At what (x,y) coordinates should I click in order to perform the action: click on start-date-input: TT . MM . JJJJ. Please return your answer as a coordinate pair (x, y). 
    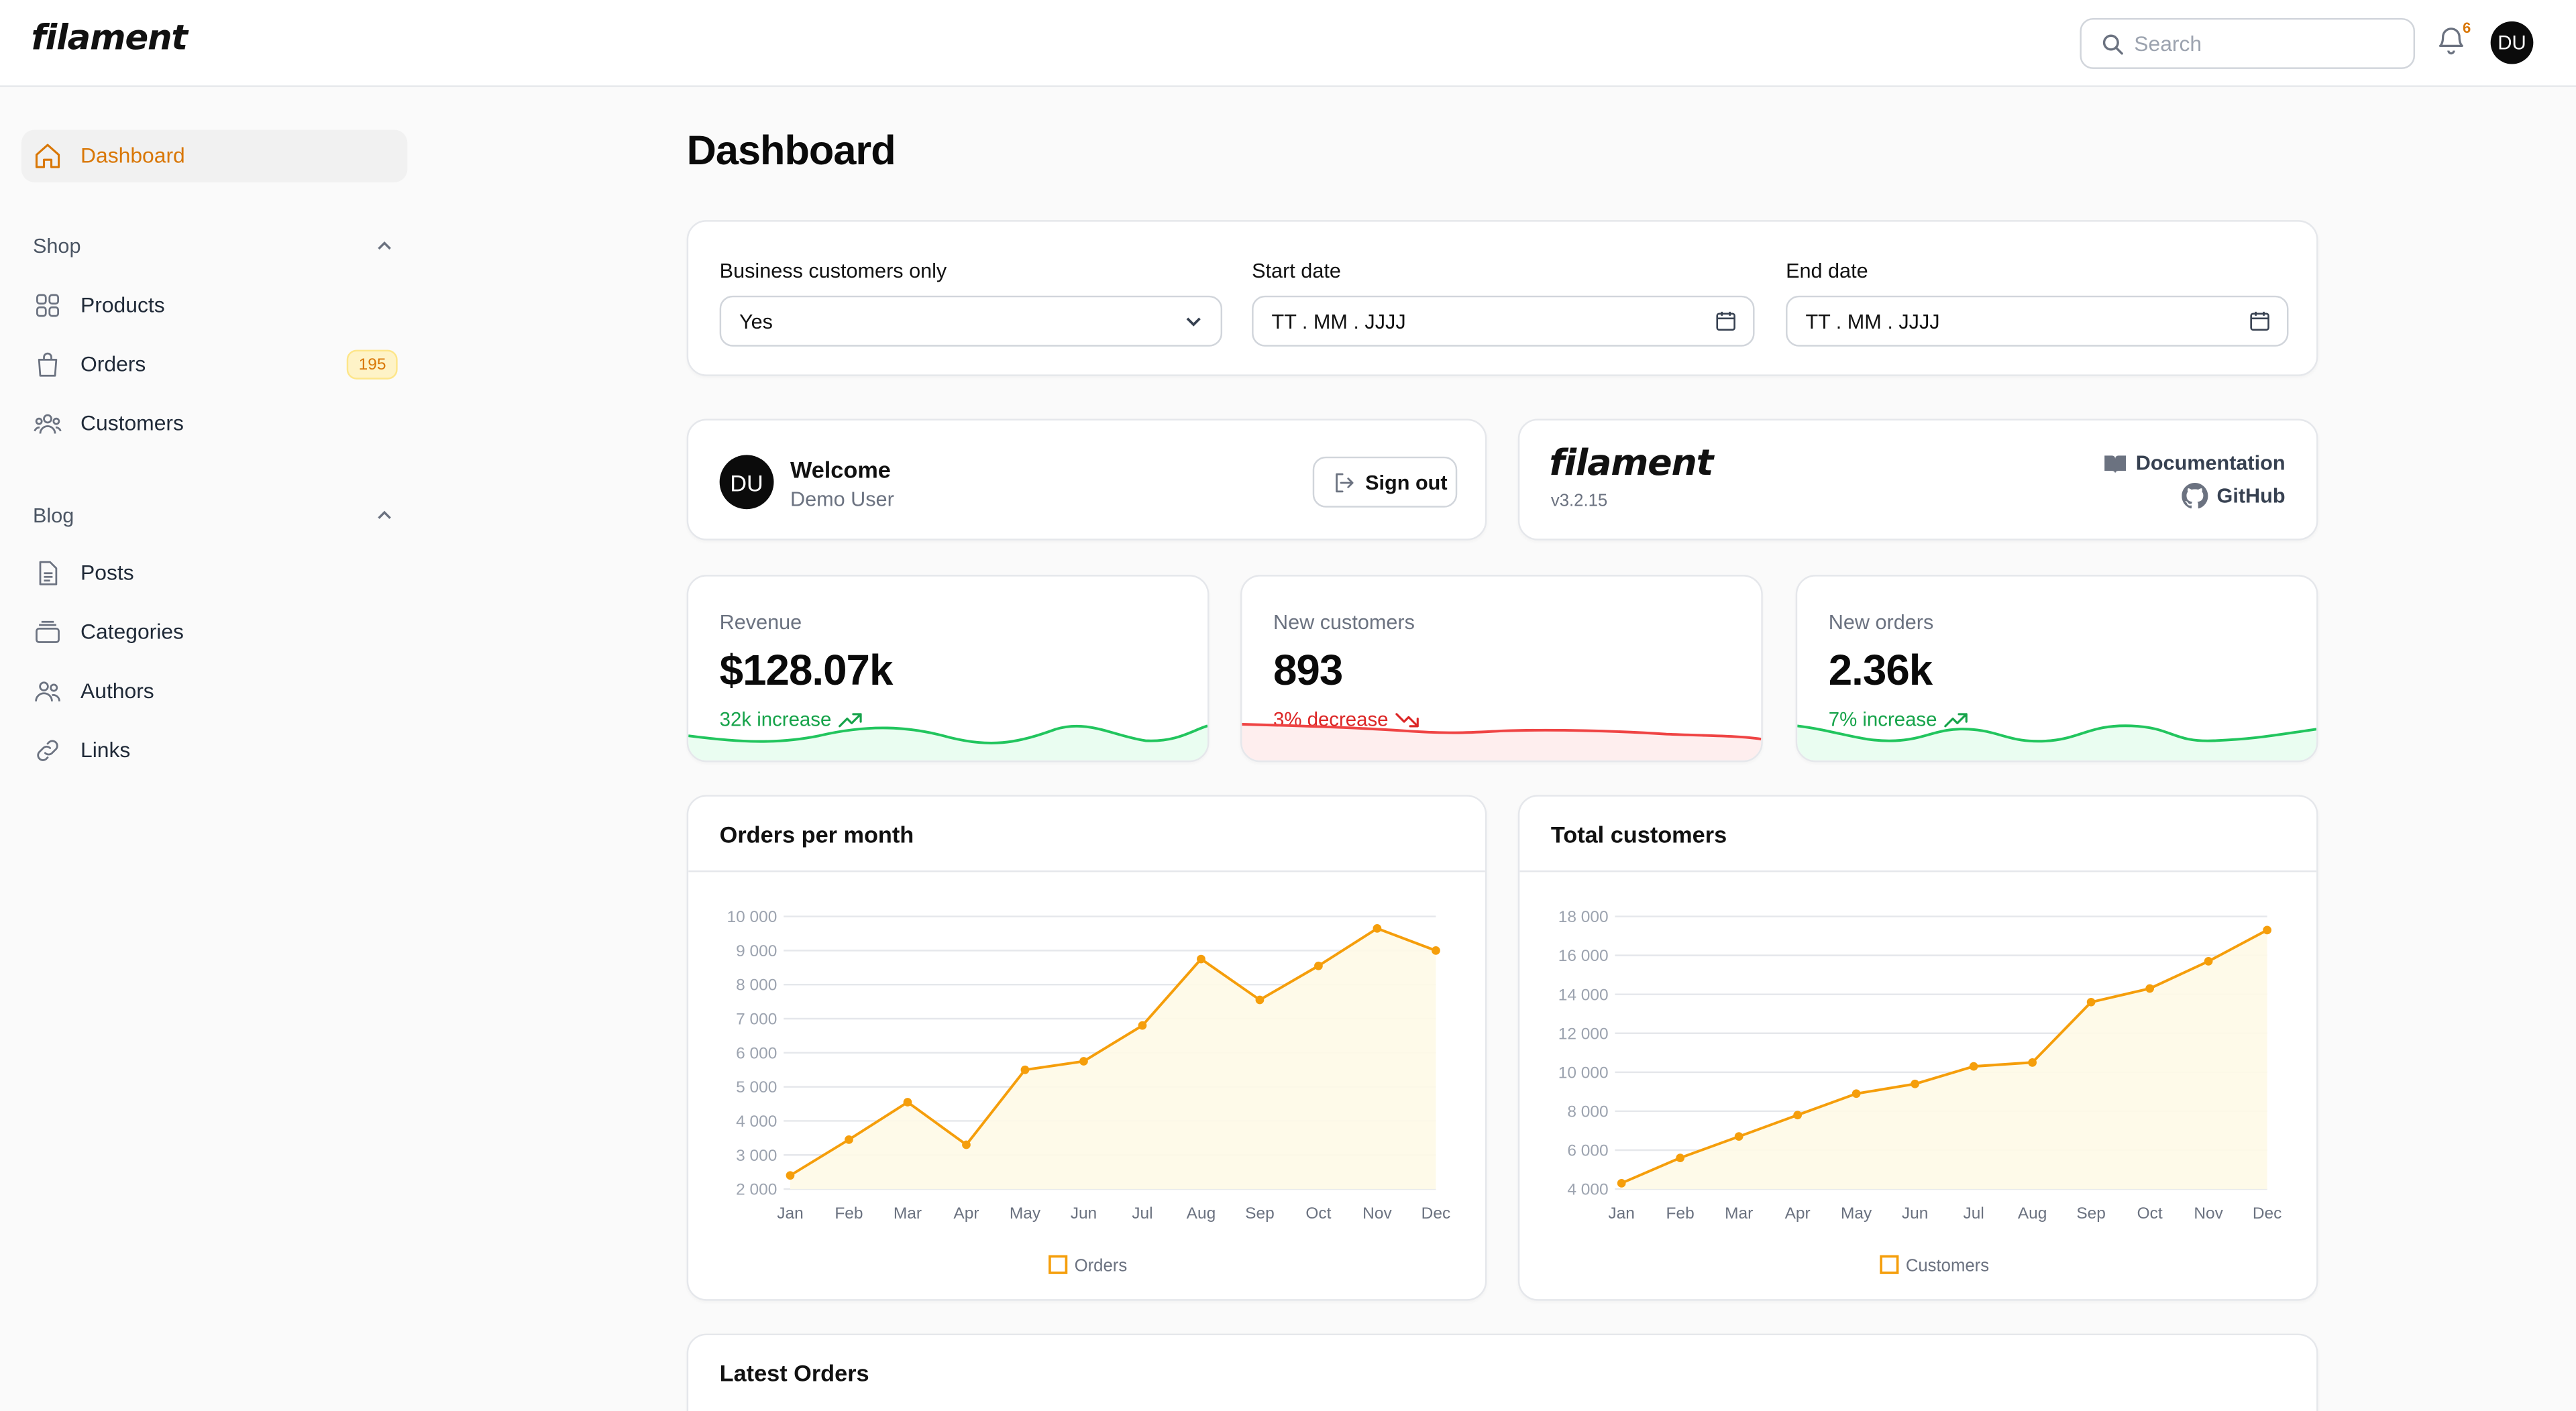
    Looking at the image, I should click on (1503, 321).